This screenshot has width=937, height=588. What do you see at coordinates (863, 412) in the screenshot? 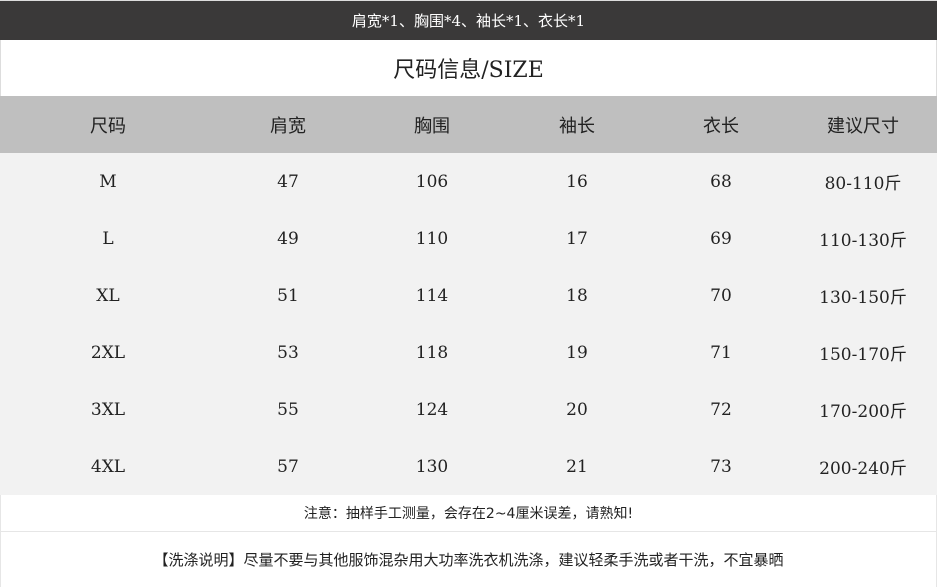
I see `cell-recommended: 170-200斤` at bounding box center [863, 412].